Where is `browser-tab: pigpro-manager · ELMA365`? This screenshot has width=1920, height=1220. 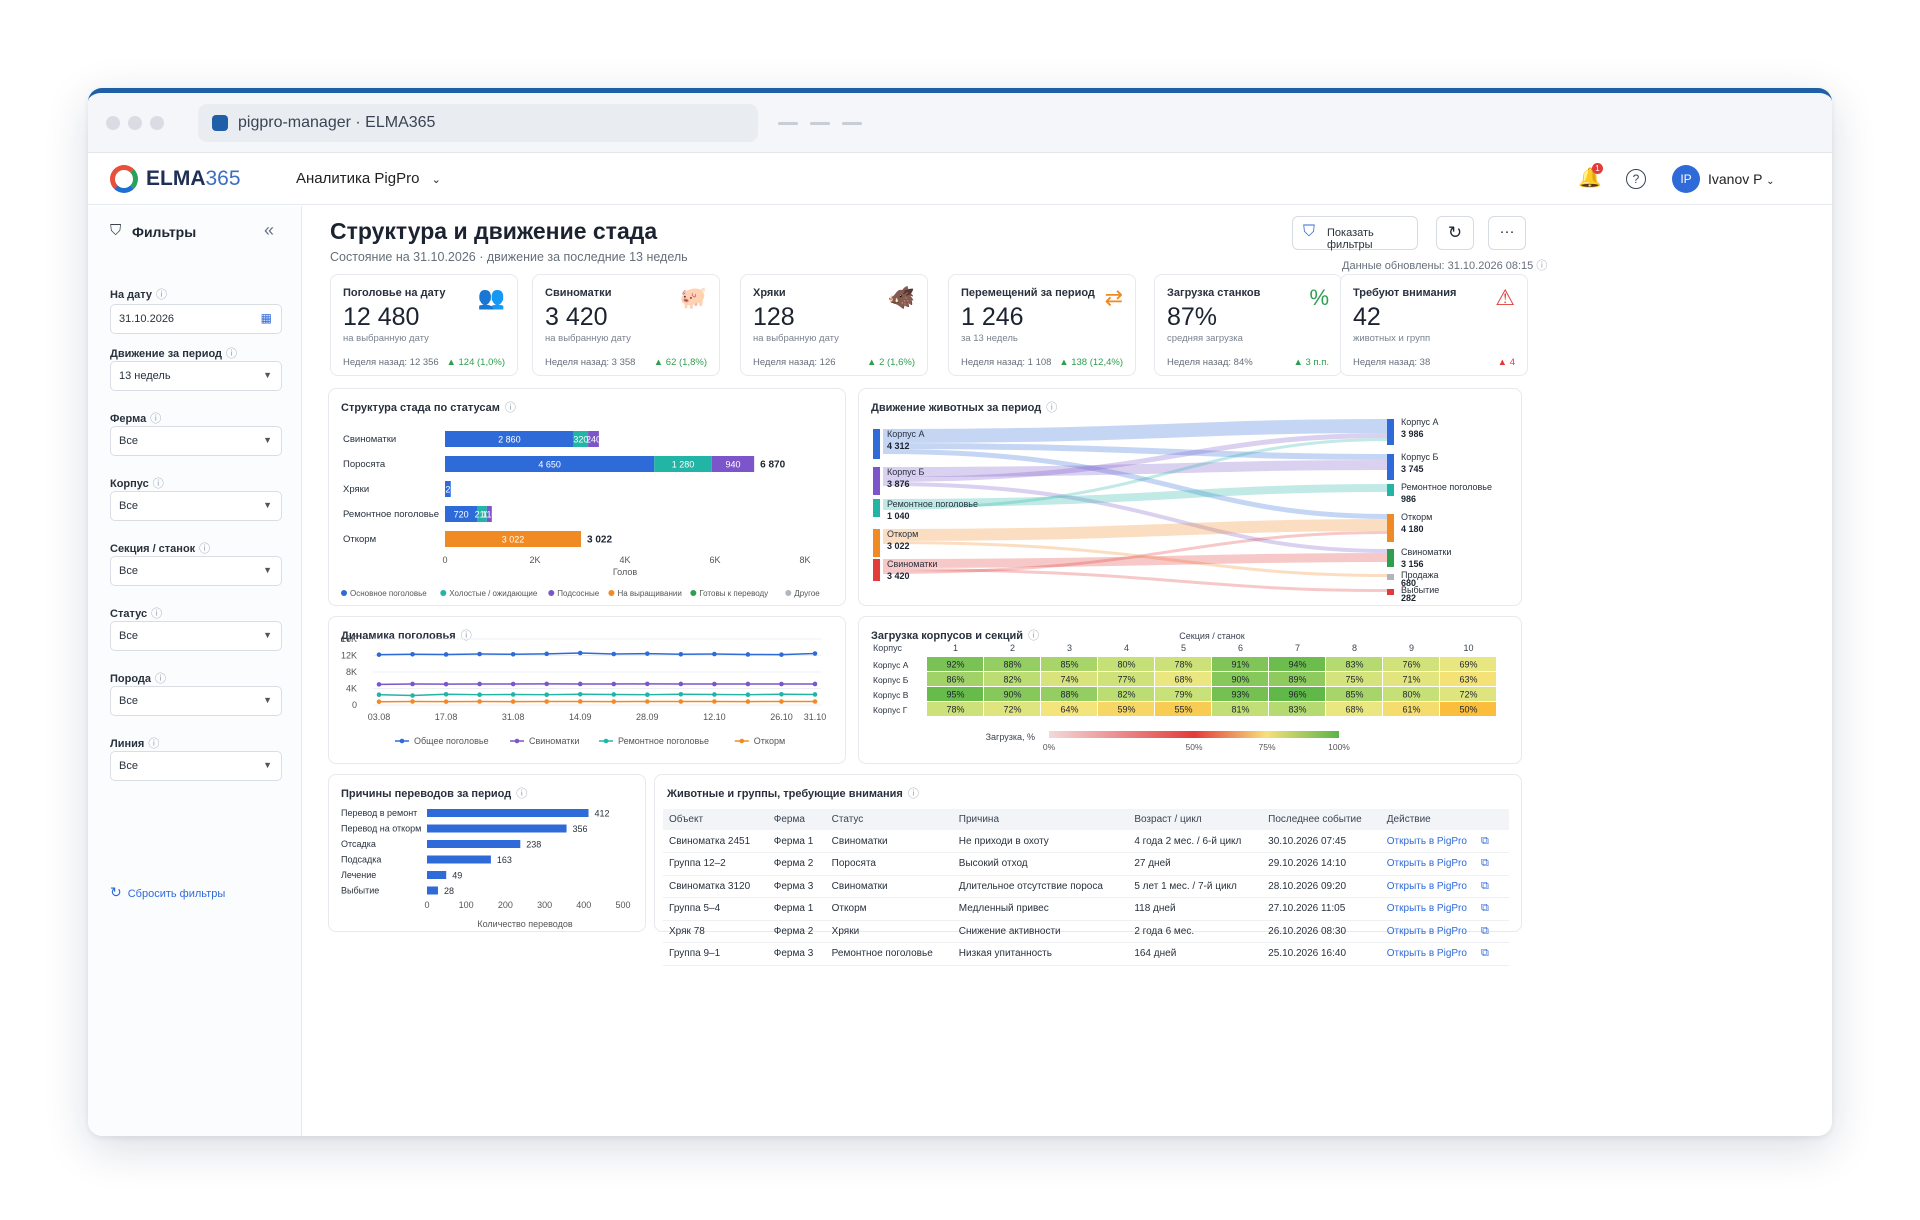
browser-tab: pigpro-manager · ELMA365 is located at coordinates (478, 123).